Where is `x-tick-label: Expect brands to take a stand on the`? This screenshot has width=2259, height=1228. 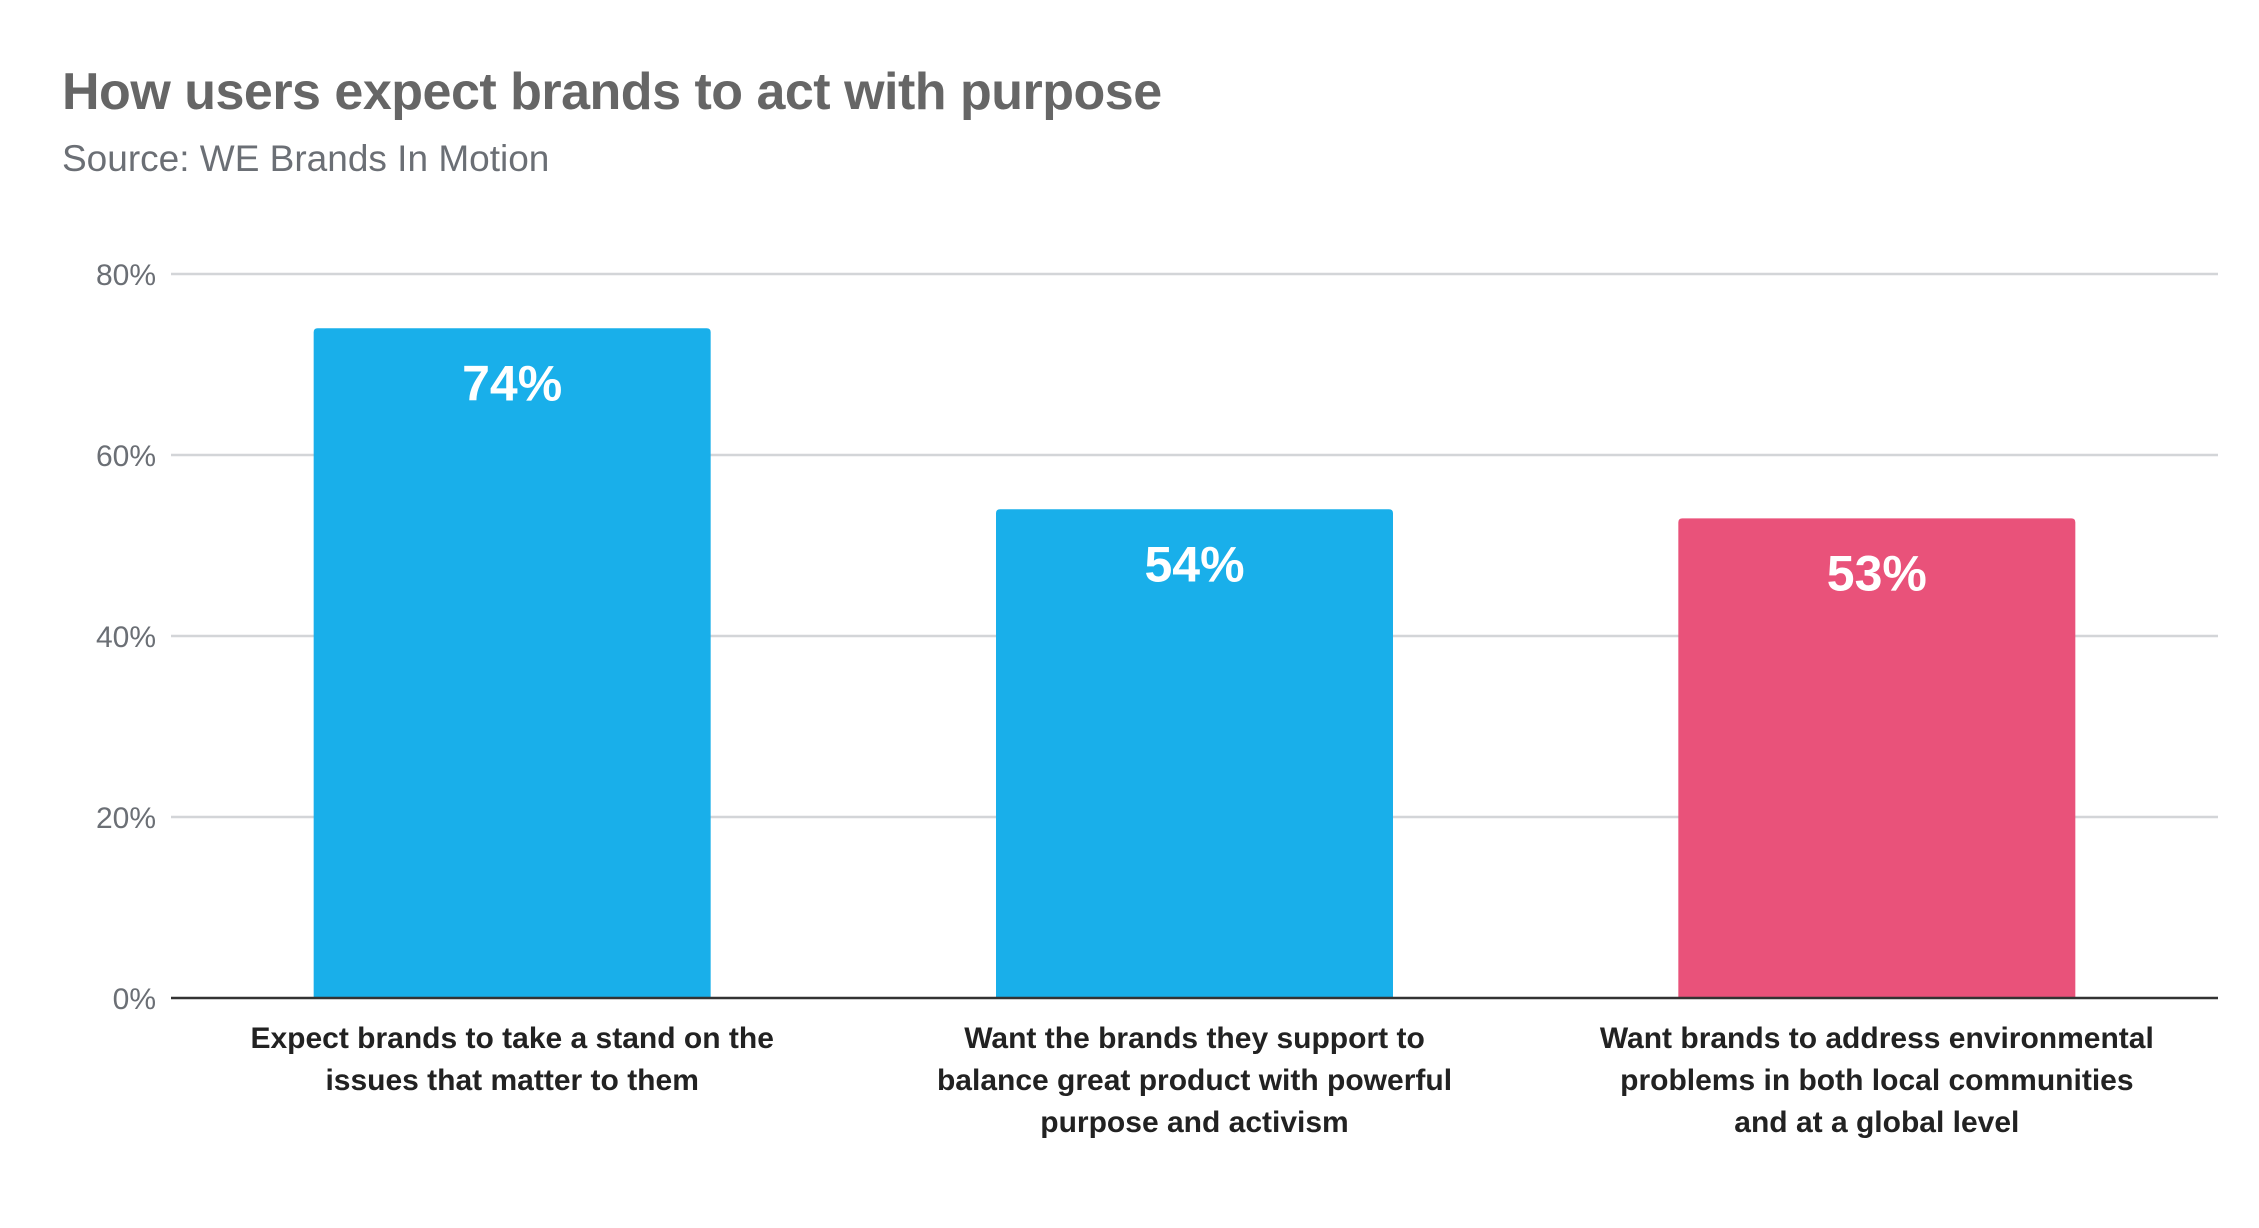 x-tick-label: Expect brands to take a stand on the is located at coordinates (511, 1038).